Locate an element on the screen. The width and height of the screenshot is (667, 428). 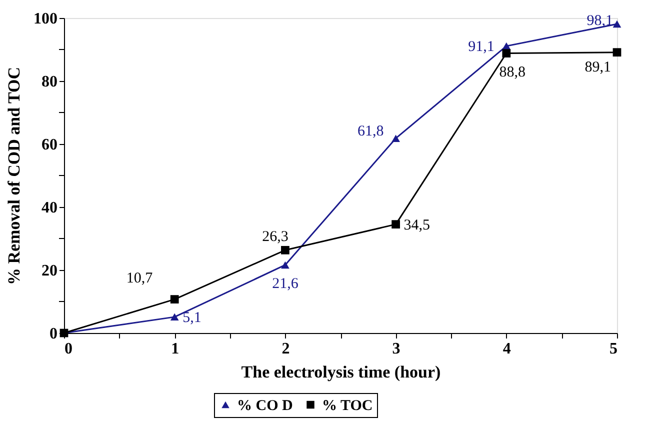
y-tick-label: 60 is located at coordinates (50, 145).